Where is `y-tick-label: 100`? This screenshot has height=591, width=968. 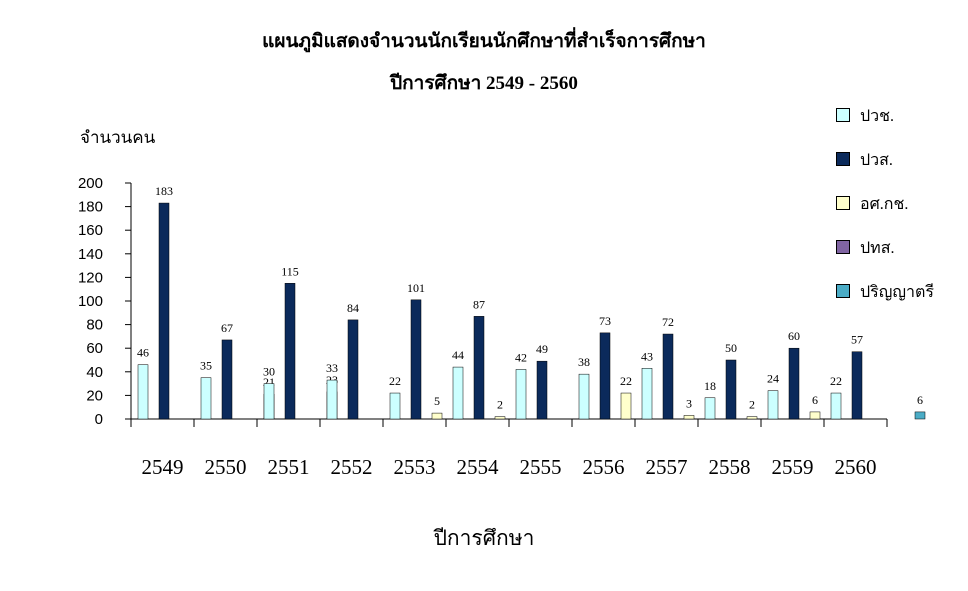 y-tick-label: 100 is located at coordinates (90, 301).